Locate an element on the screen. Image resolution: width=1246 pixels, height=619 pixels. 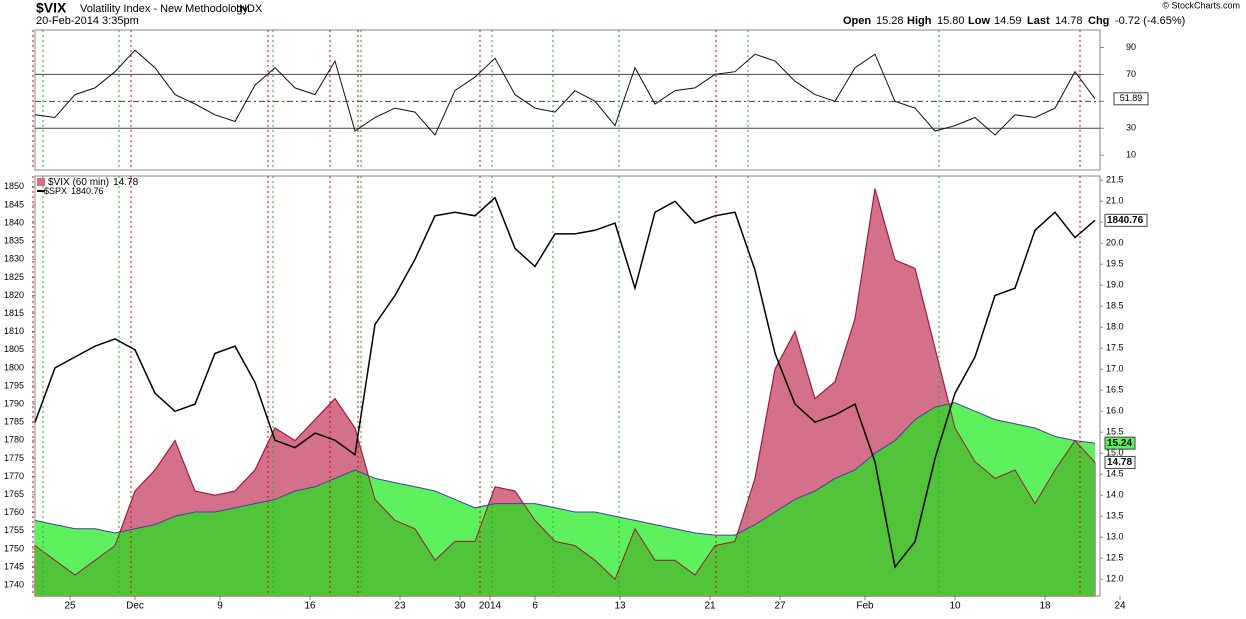
y-tick-label: 1740 is located at coordinates (14, 585).